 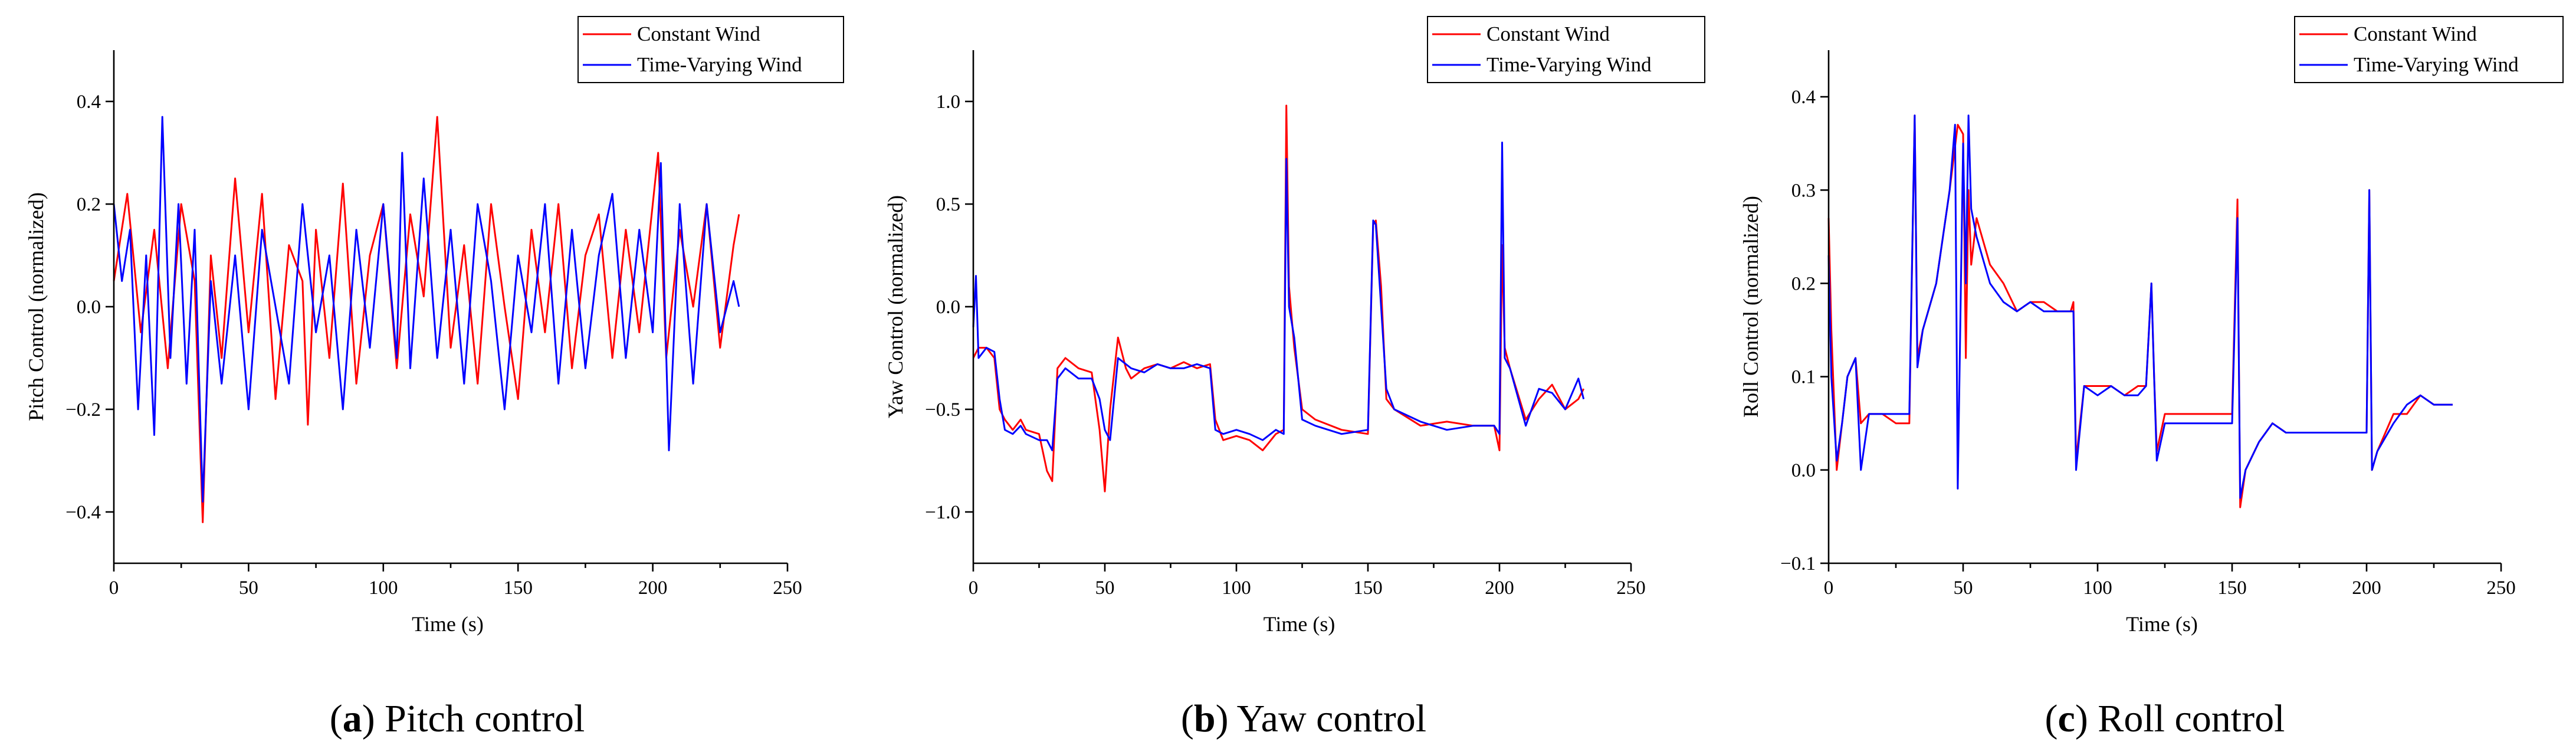 What do you see at coordinates (942, 410) in the screenshot?
I see `y-tick-label: −0.5` at bounding box center [942, 410].